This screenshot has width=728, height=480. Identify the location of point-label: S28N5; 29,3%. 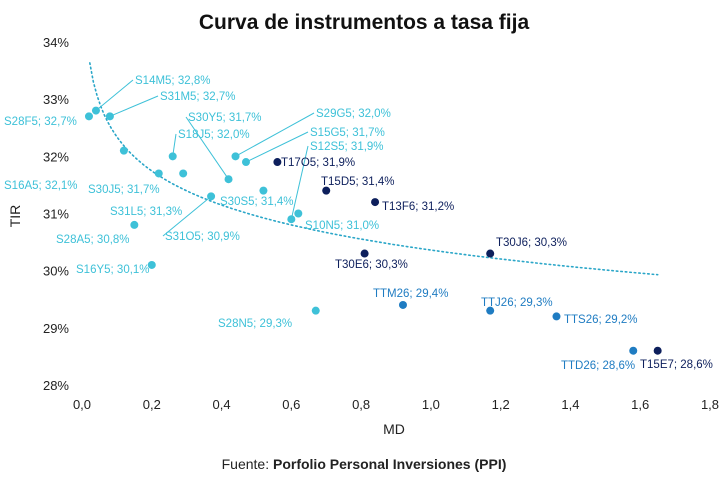
(255, 324).